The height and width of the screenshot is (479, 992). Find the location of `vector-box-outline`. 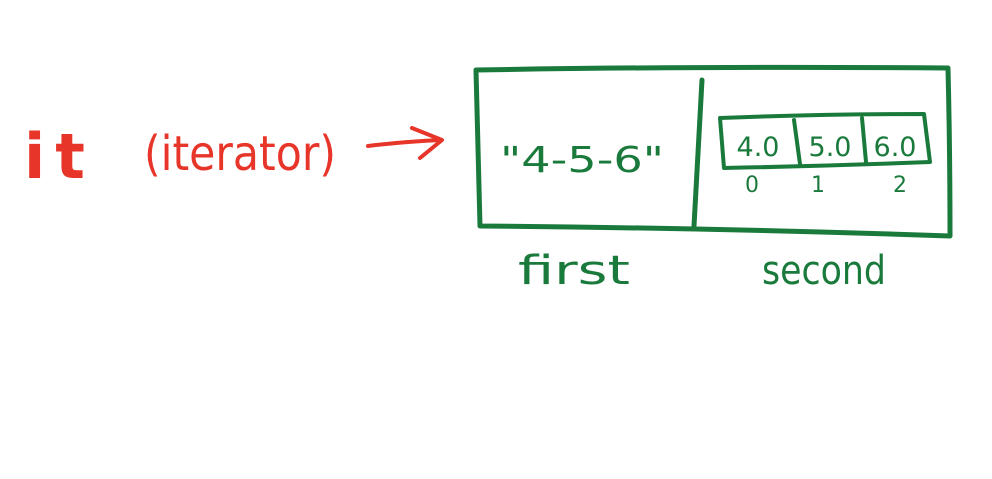

vector-box-outline is located at coordinates (825, 141).